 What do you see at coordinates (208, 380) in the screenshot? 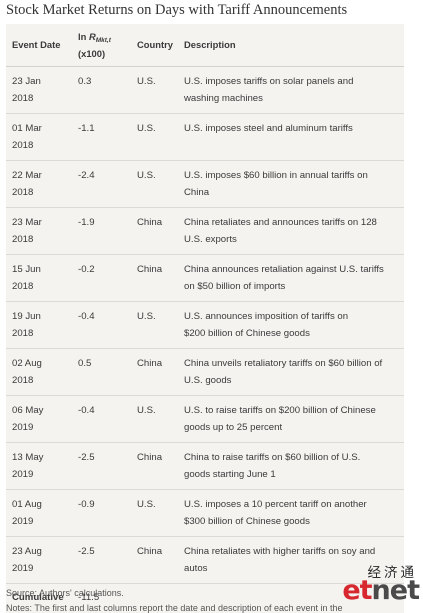
I see `description-line: U.S. goods` at bounding box center [208, 380].